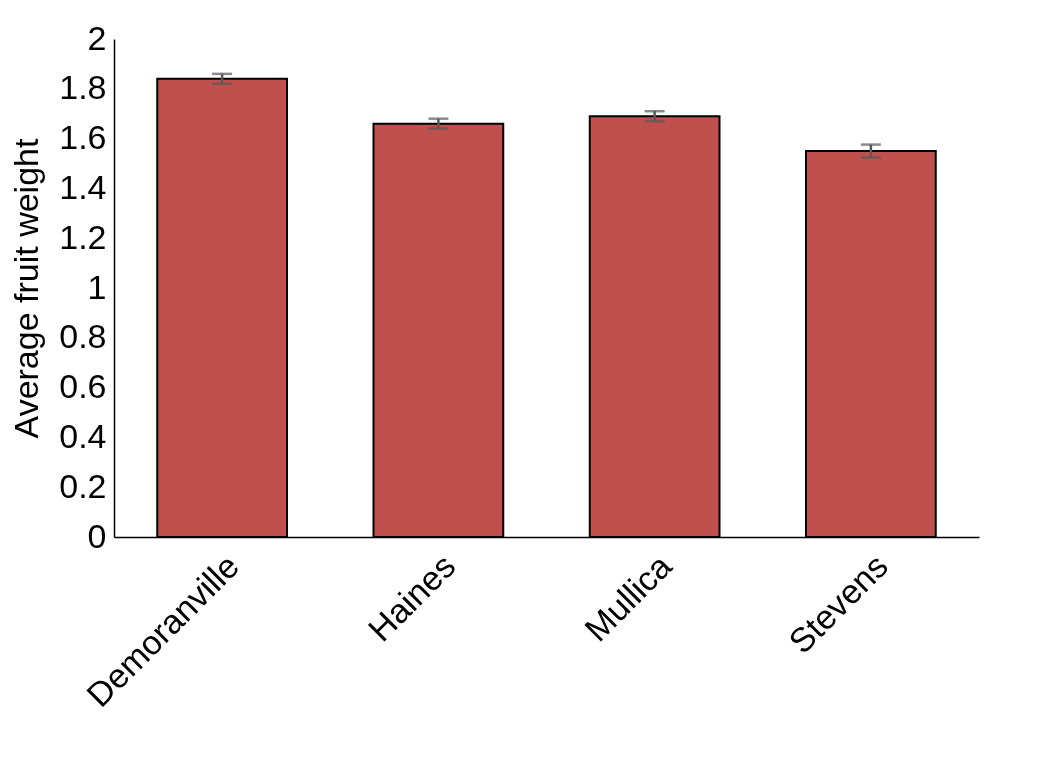 This screenshot has height=764, width=1047. I want to click on y-tick-label: 1.2, so click(83, 236).